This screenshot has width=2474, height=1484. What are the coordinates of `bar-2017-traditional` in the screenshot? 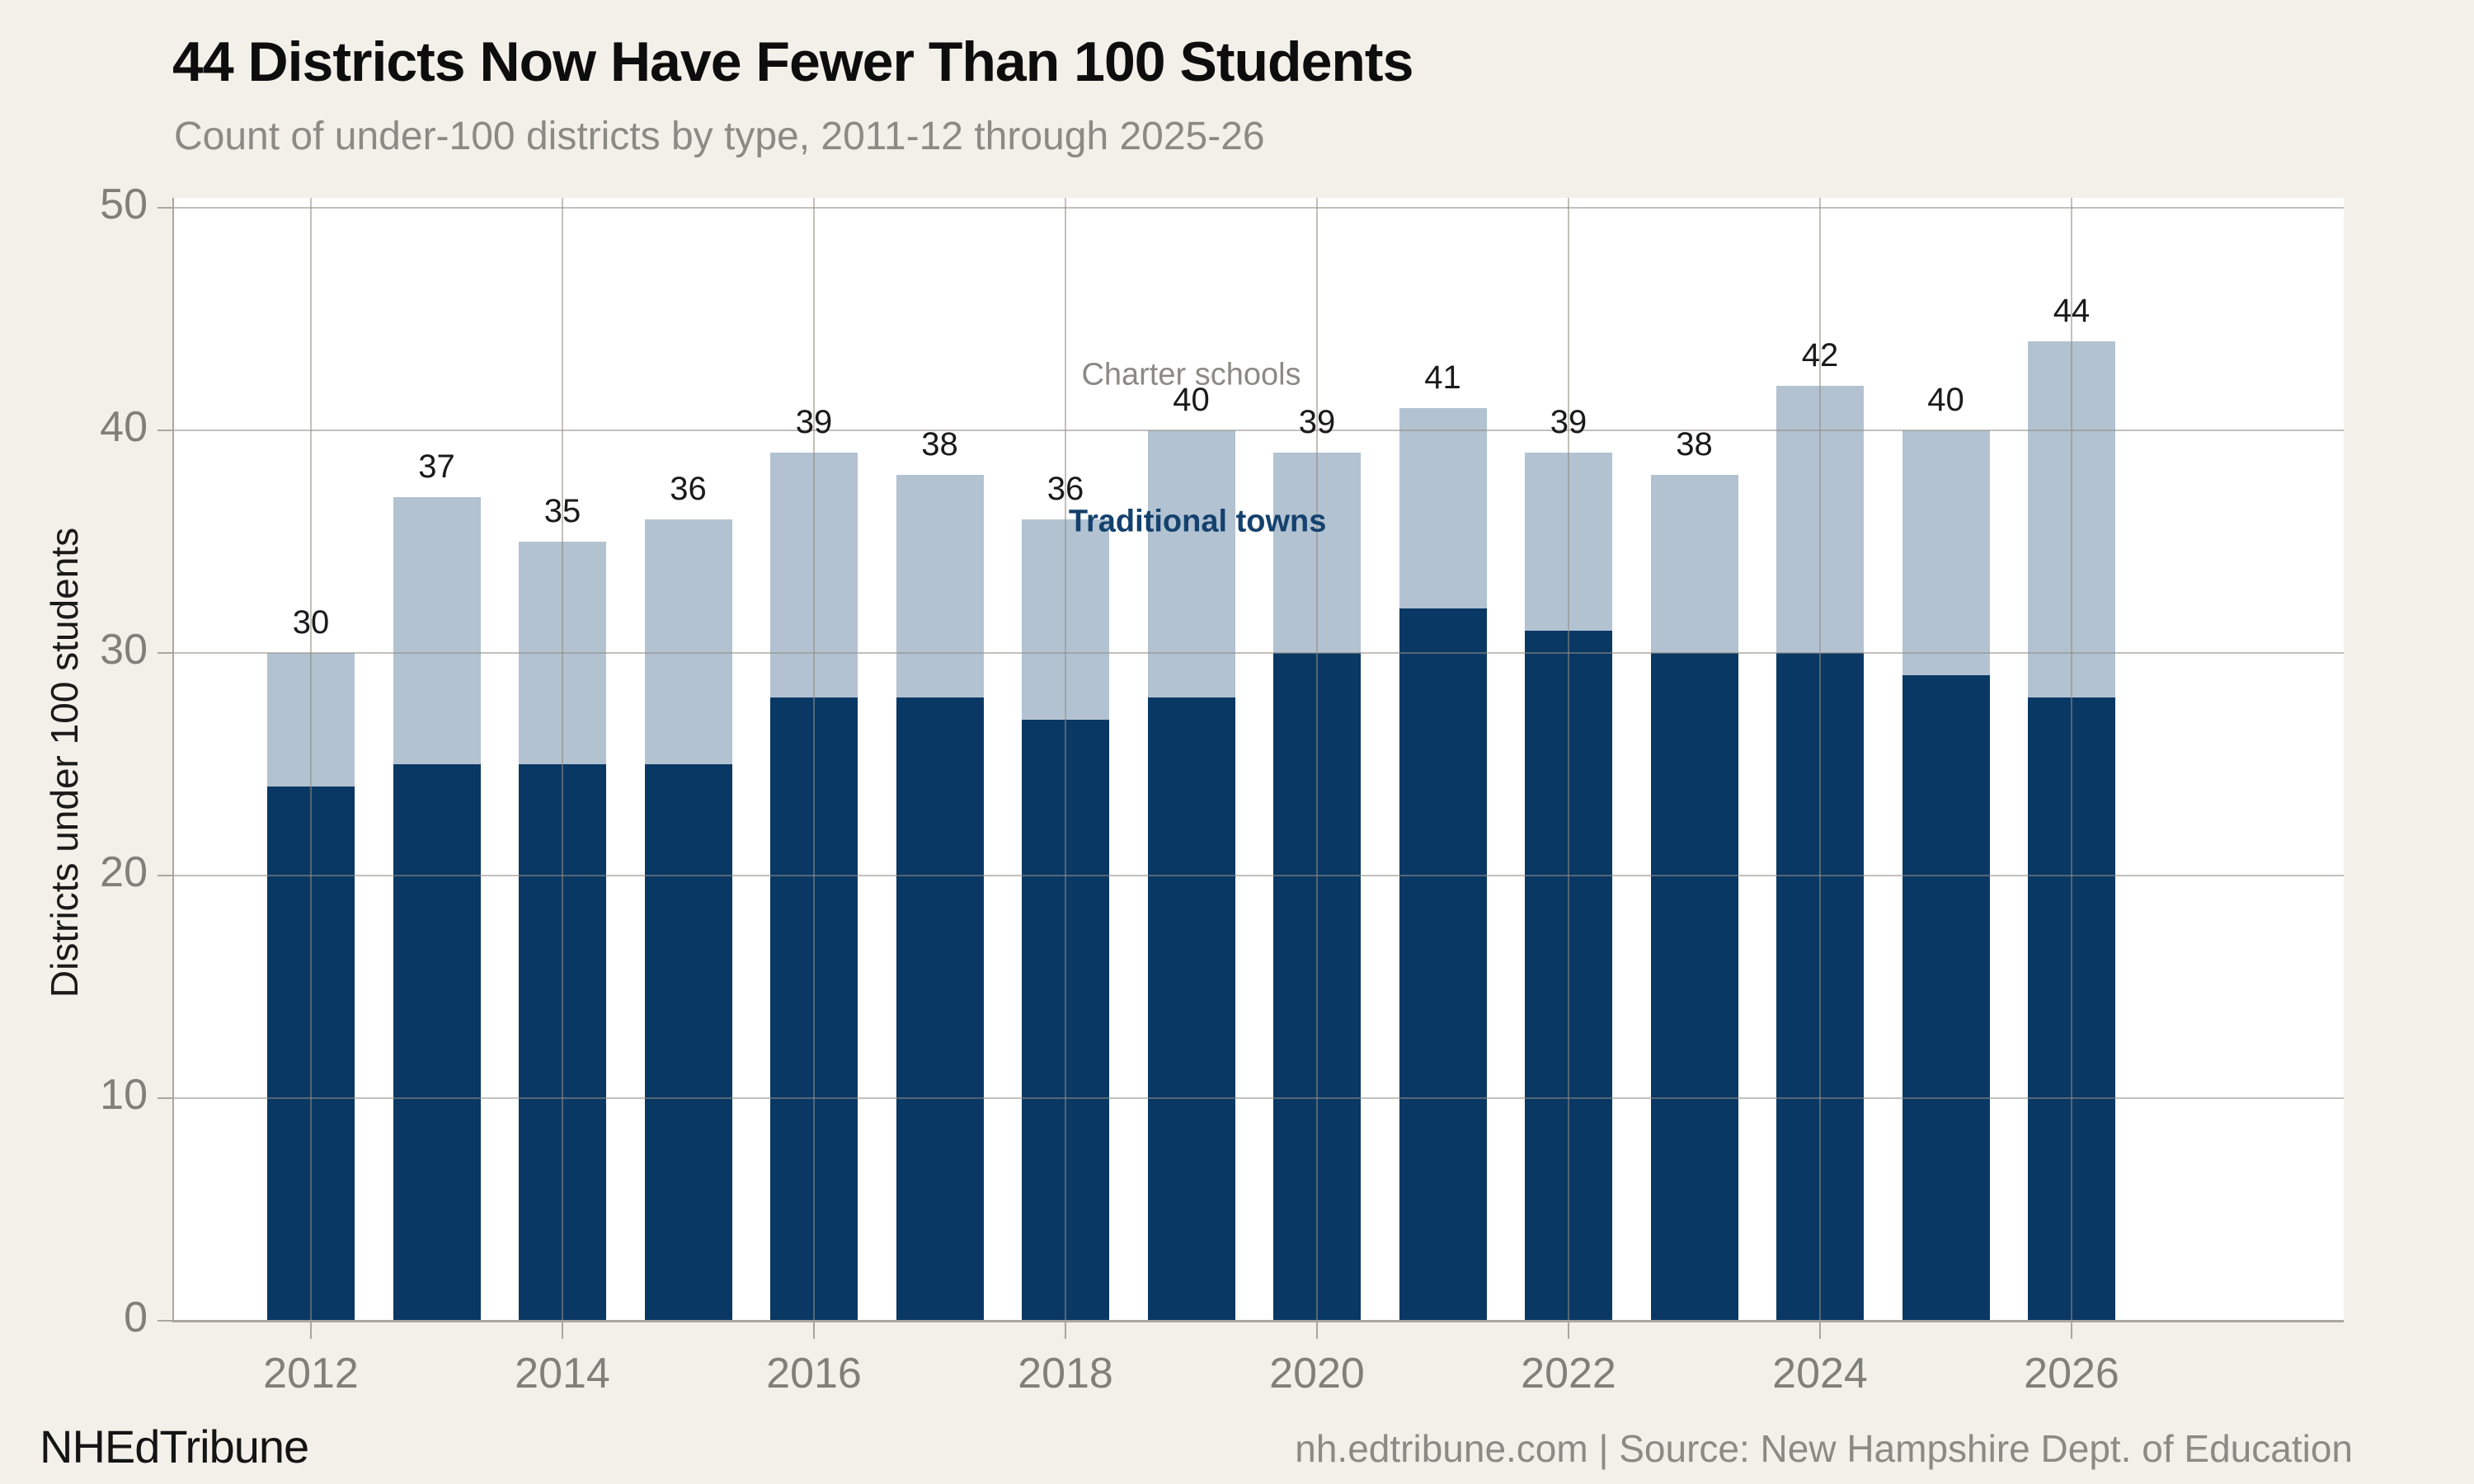 It's located at (940, 1009).